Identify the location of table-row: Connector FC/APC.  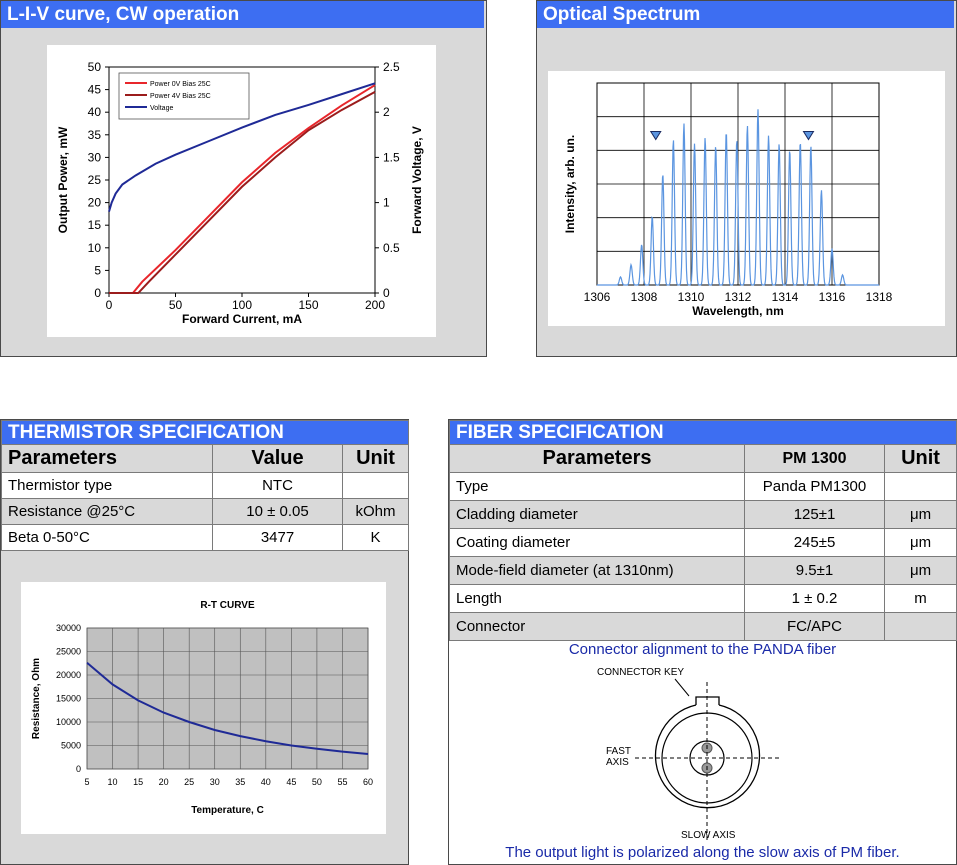
(703, 626).